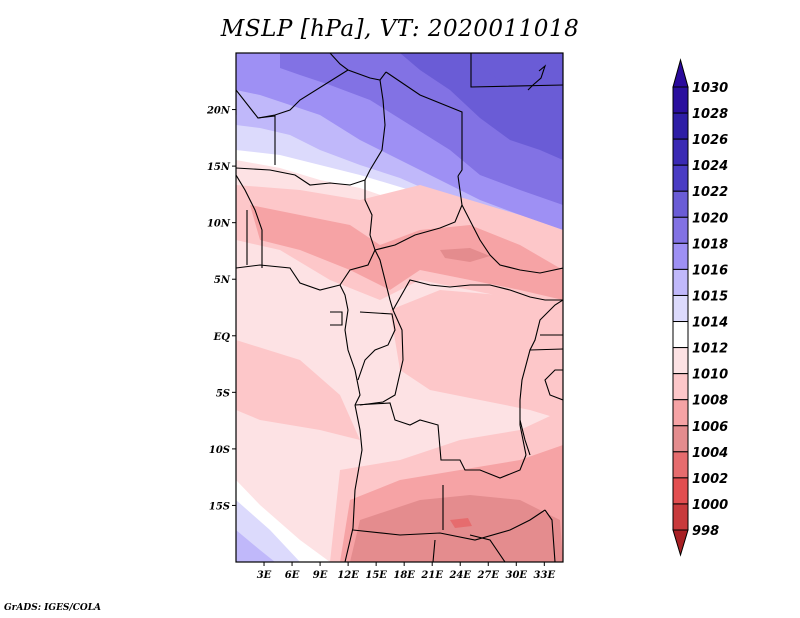 This screenshot has width=800, height=618. Describe the element at coordinates (517, 575) in the screenshot. I see `lon-tick-label: 30E` at that location.